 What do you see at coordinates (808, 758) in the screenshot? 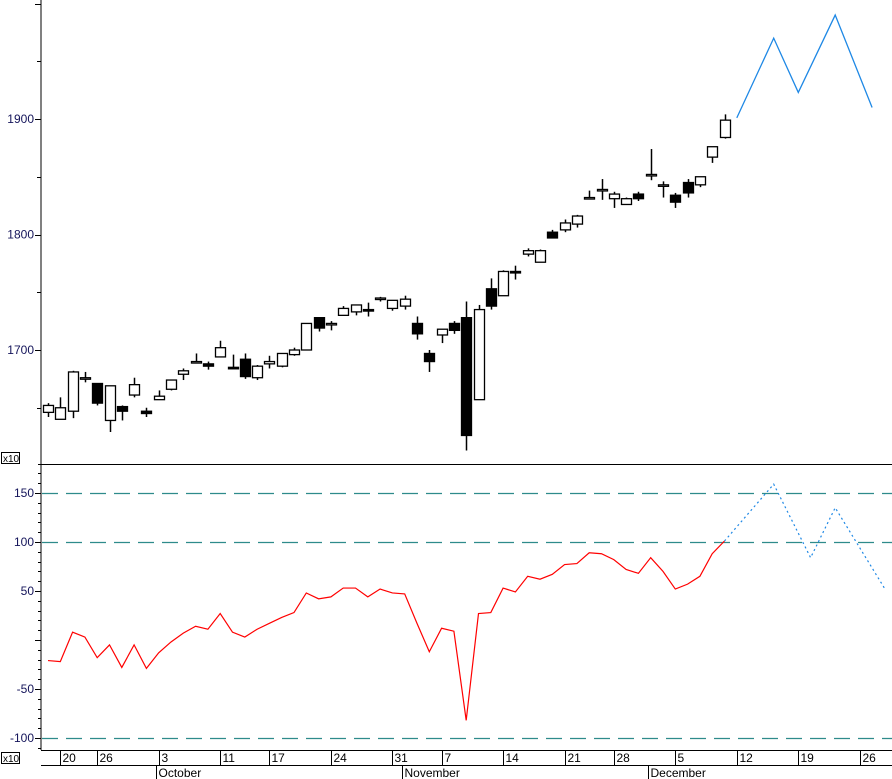
I see `day-tick-label: 19` at bounding box center [808, 758].